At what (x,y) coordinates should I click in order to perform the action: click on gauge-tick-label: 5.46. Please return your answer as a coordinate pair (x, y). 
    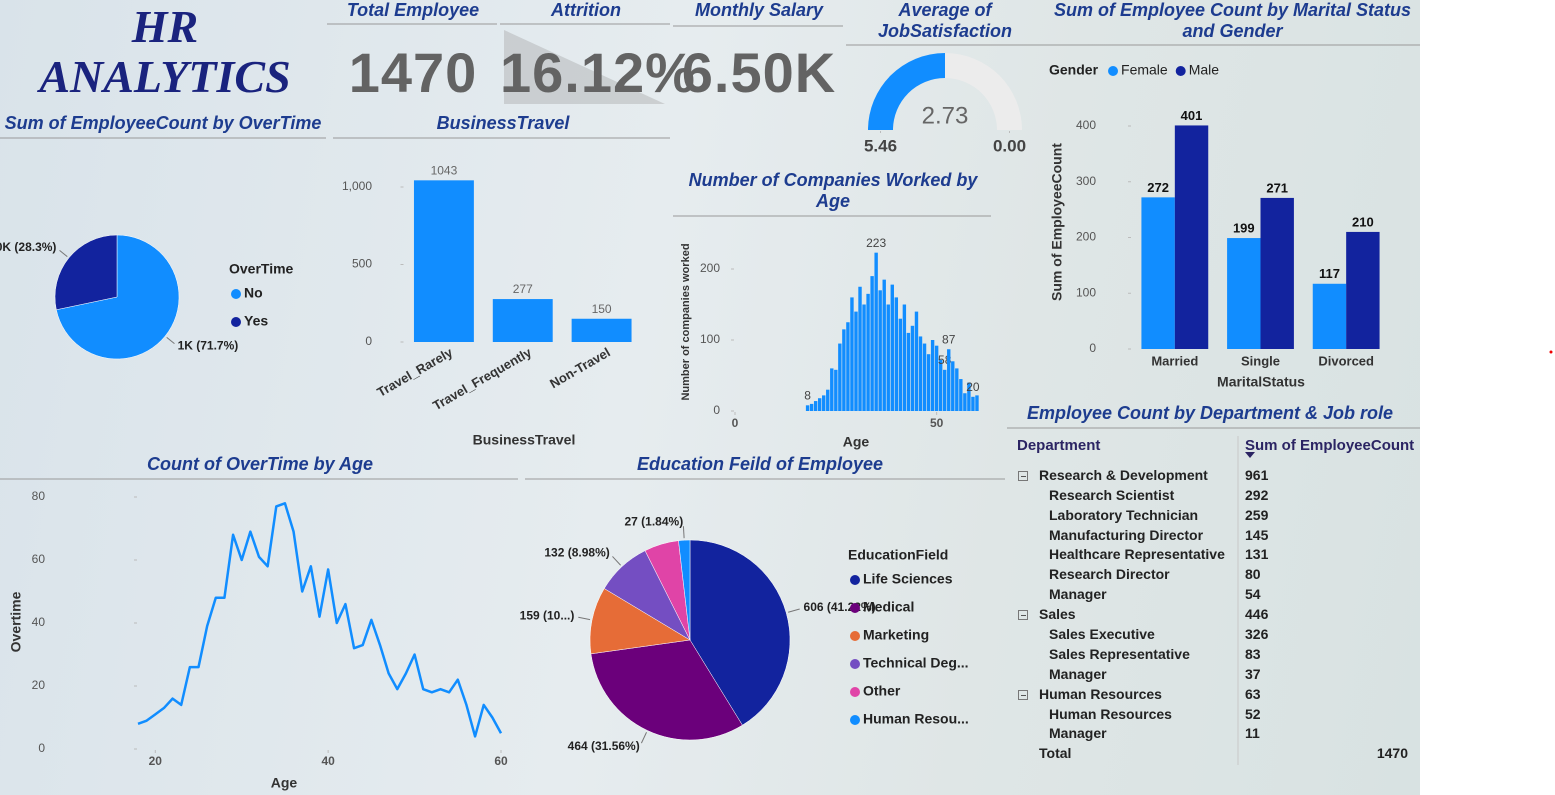
    Looking at the image, I should click on (880, 145).